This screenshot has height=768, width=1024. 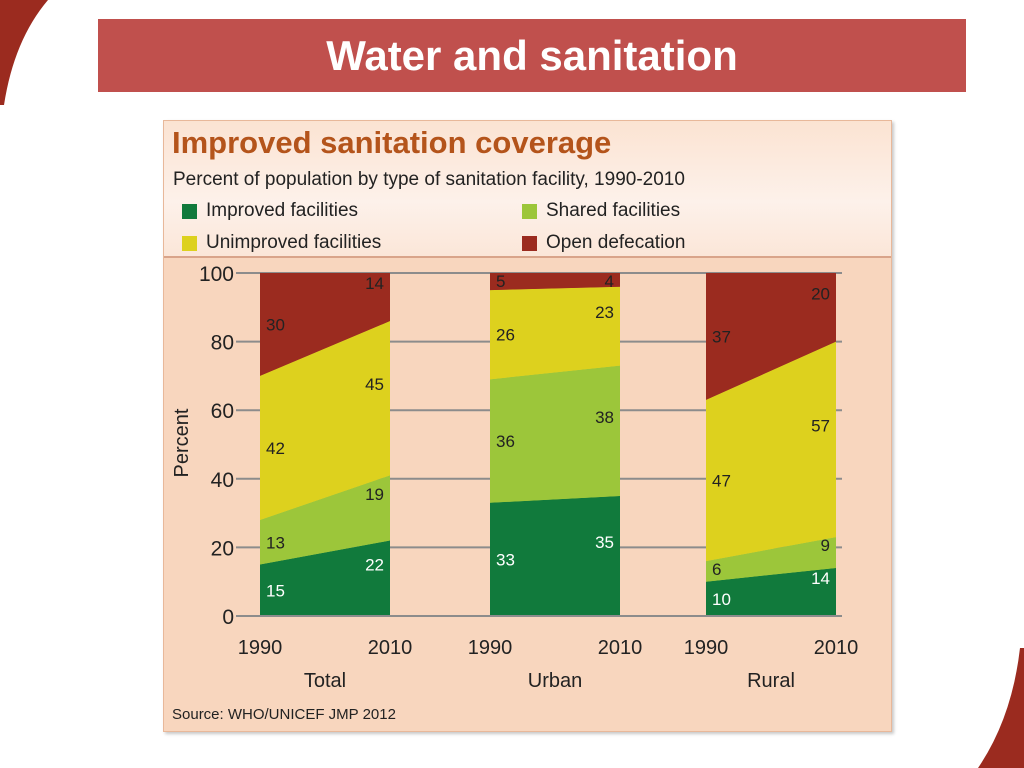 What do you see at coordinates (505, 441) in the screenshot?
I see `data-label-urban-1990-shared: 36` at bounding box center [505, 441].